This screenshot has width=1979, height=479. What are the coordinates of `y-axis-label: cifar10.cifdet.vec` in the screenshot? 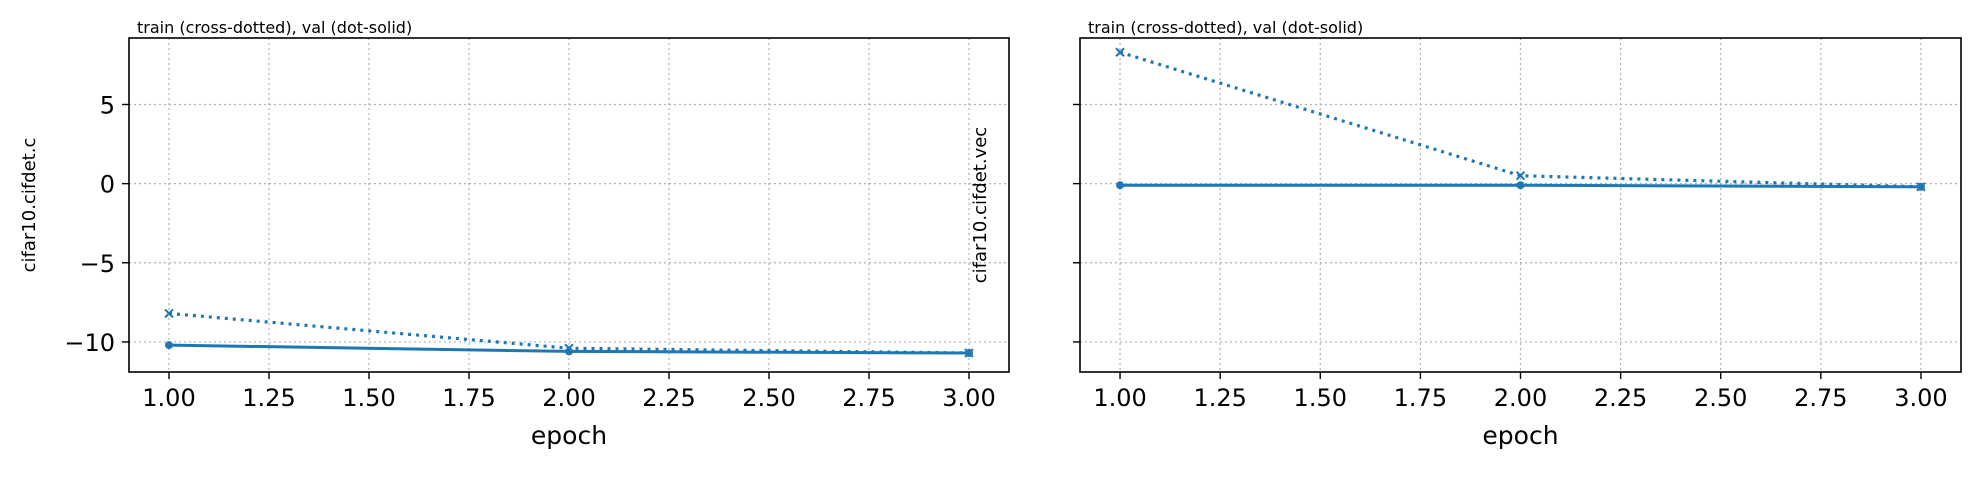 It's located at (980, 205).